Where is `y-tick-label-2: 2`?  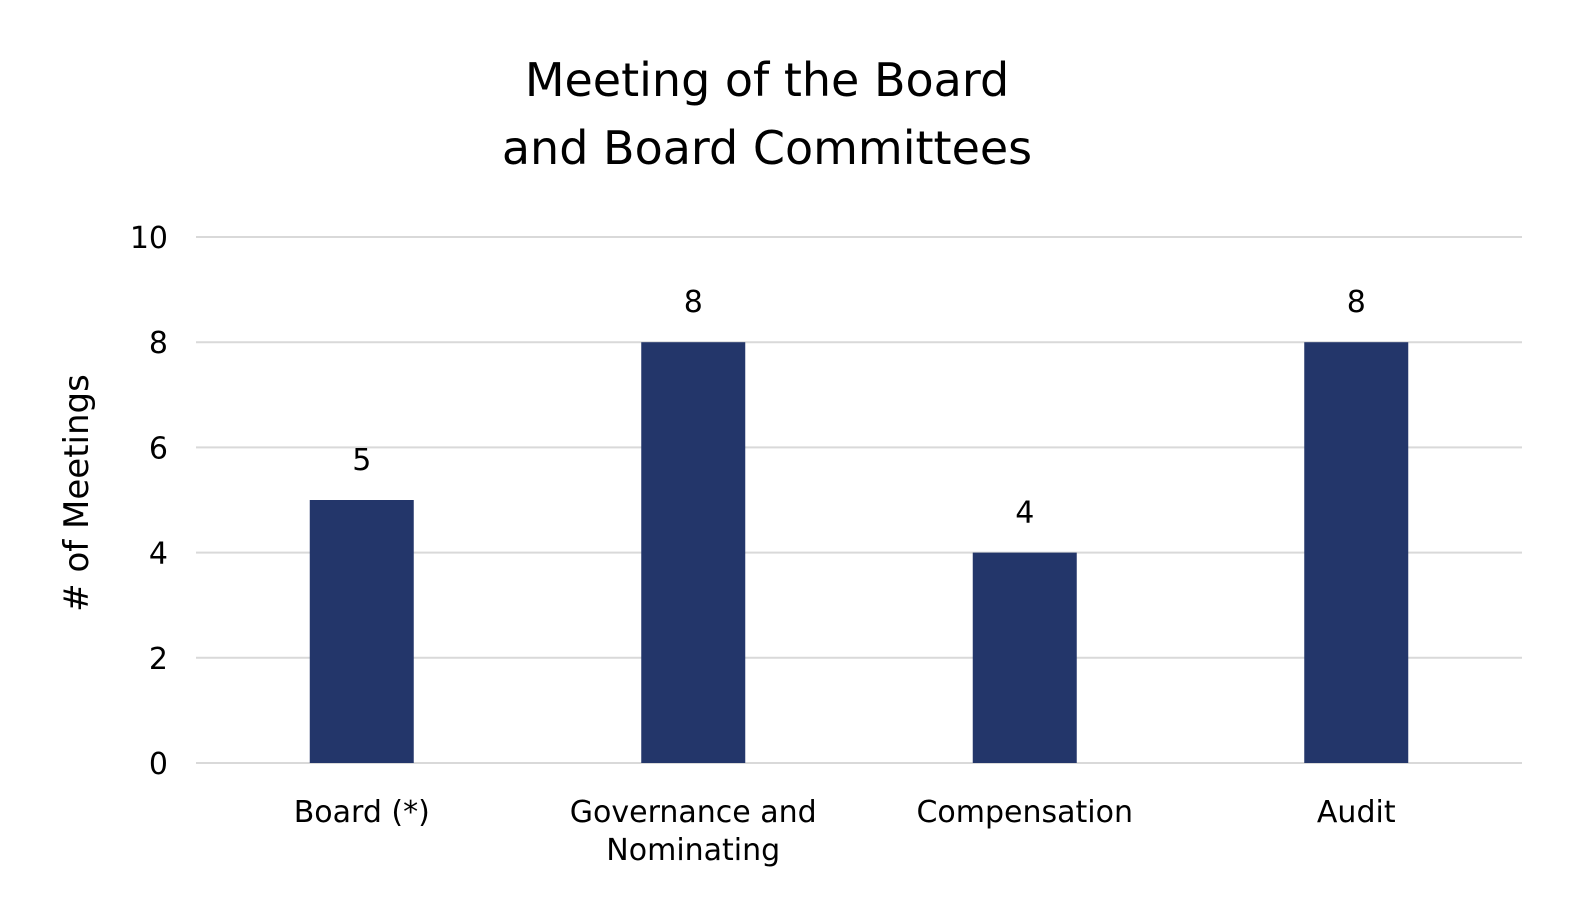 y-tick-label-2: 2 is located at coordinates (158, 659).